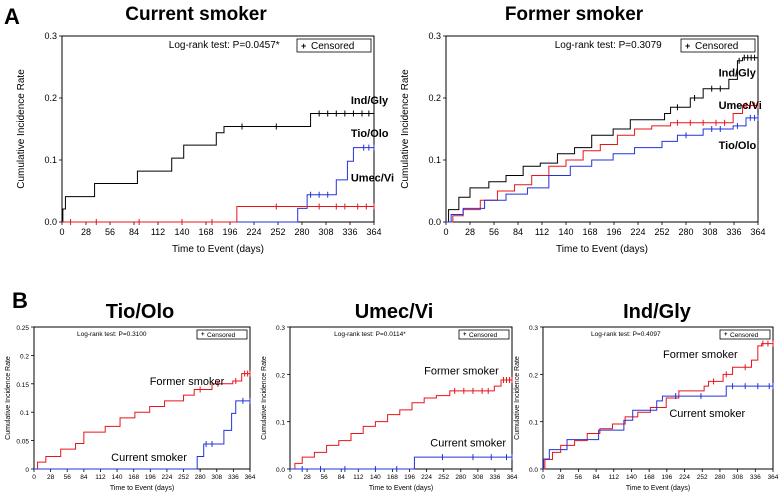  Describe the element at coordinates (738, 146) in the screenshot. I see `series-label: Tio/Olo` at that location.